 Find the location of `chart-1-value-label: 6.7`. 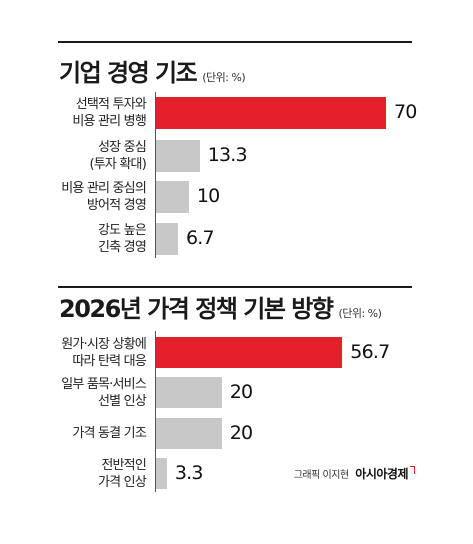

chart-1-value-label: 6.7 is located at coordinates (200, 238).